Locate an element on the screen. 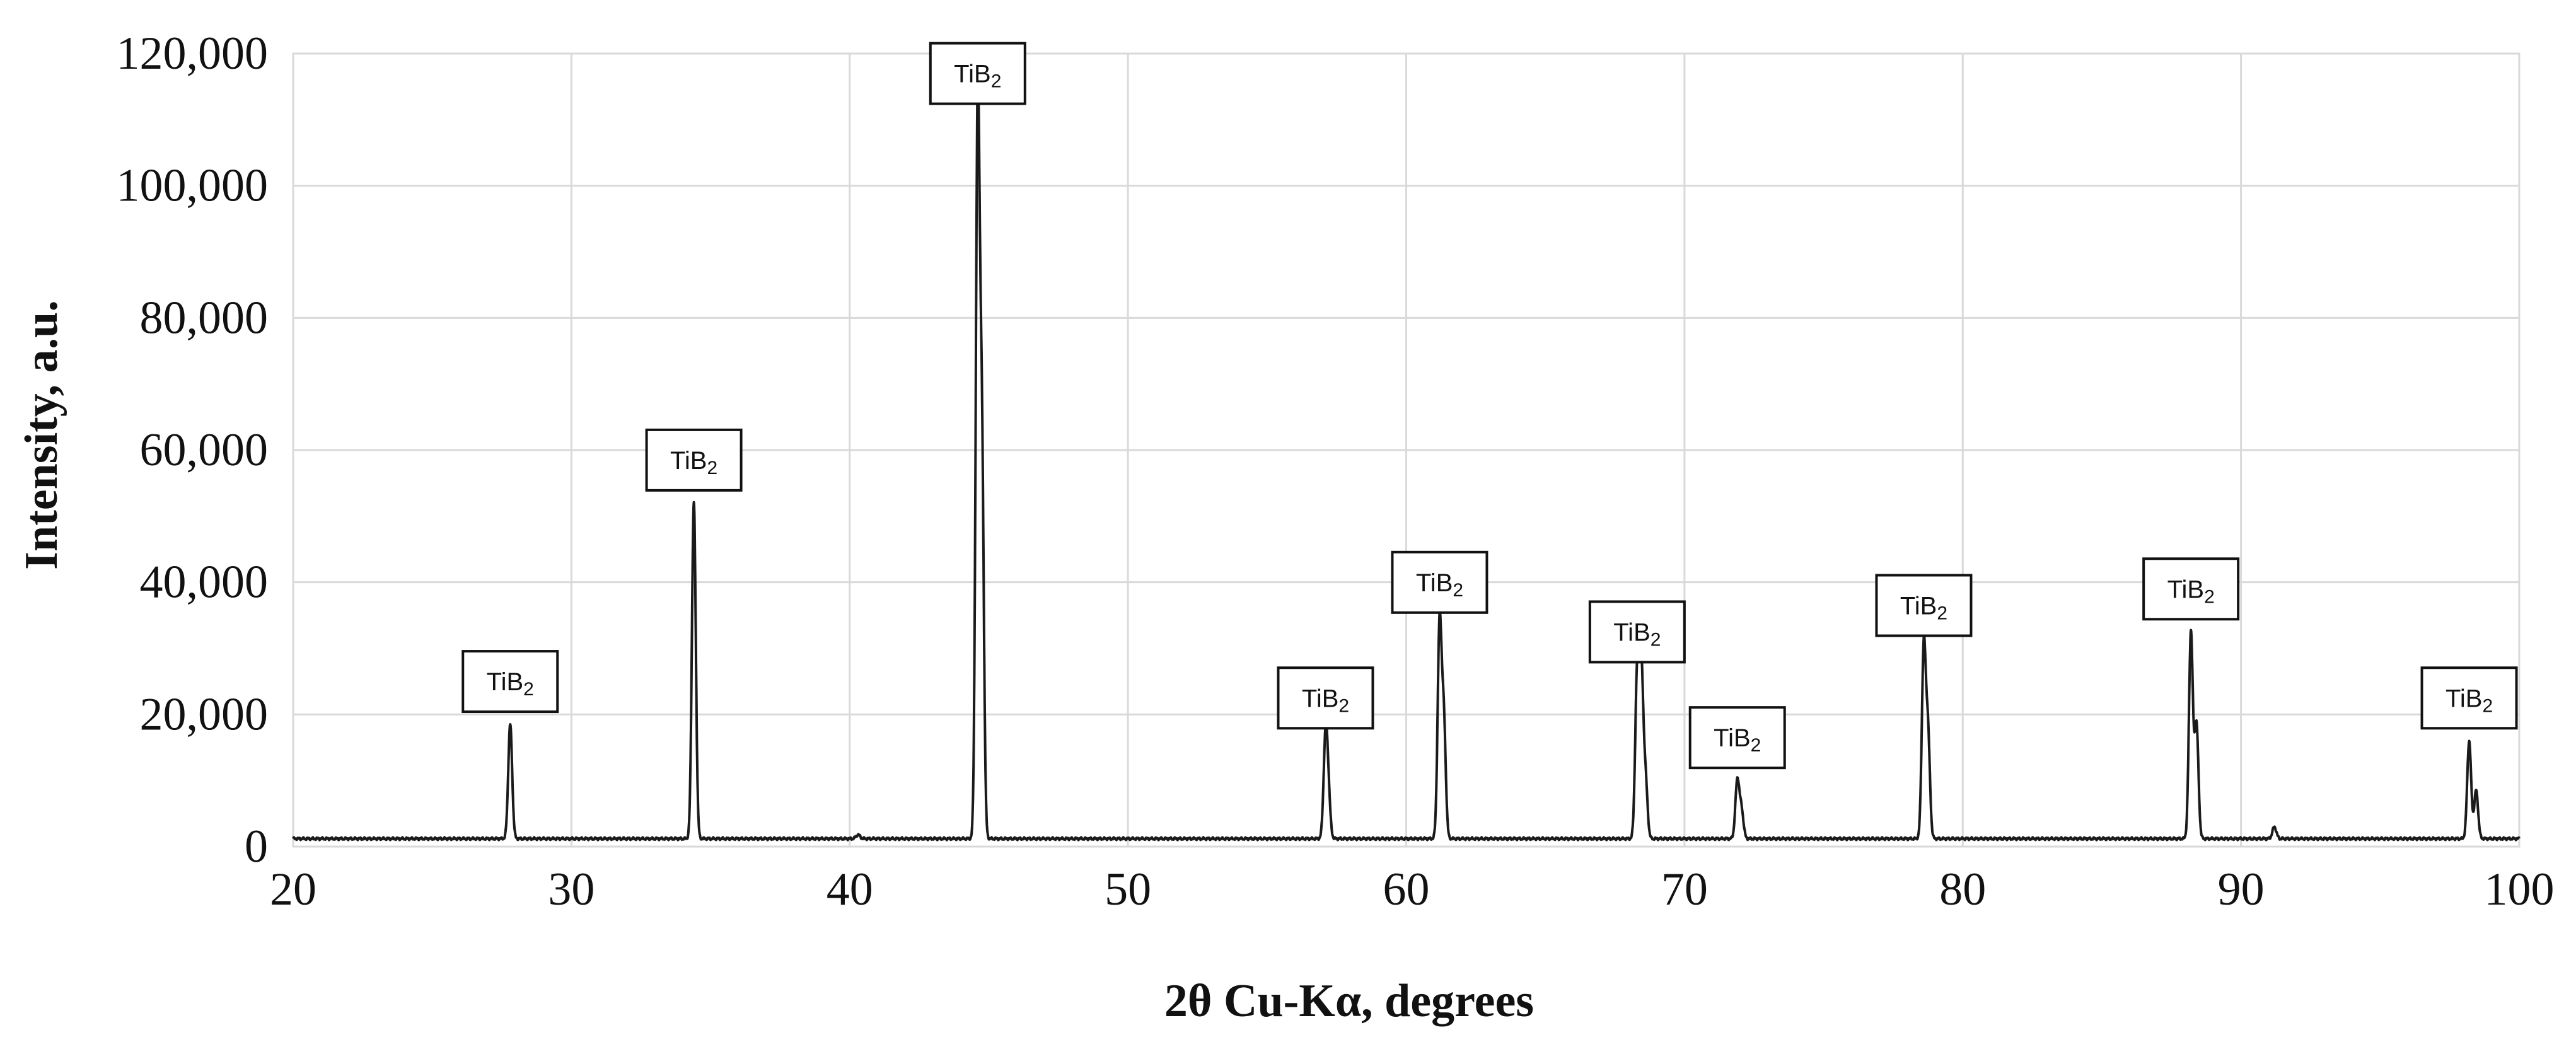 This screenshot has height=1054, width=2576. x-tick-label: 90 is located at coordinates (2241, 890).